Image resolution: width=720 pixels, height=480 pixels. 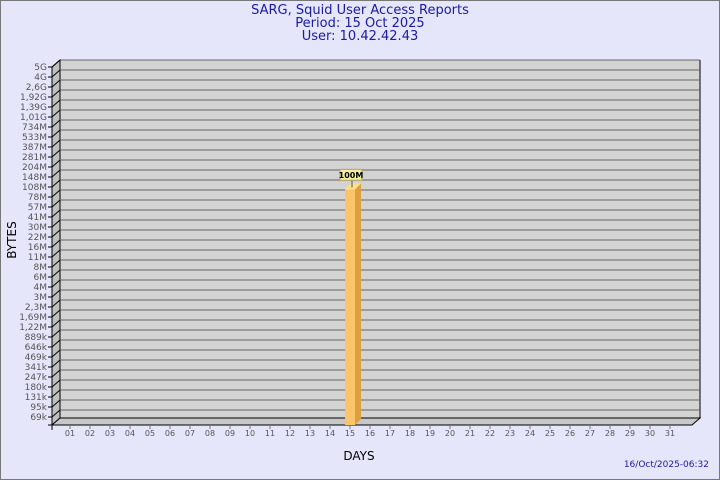 What do you see at coordinates (290, 433) in the screenshot?
I see `x-tick-label: 12` at bounding box center [290, 433].